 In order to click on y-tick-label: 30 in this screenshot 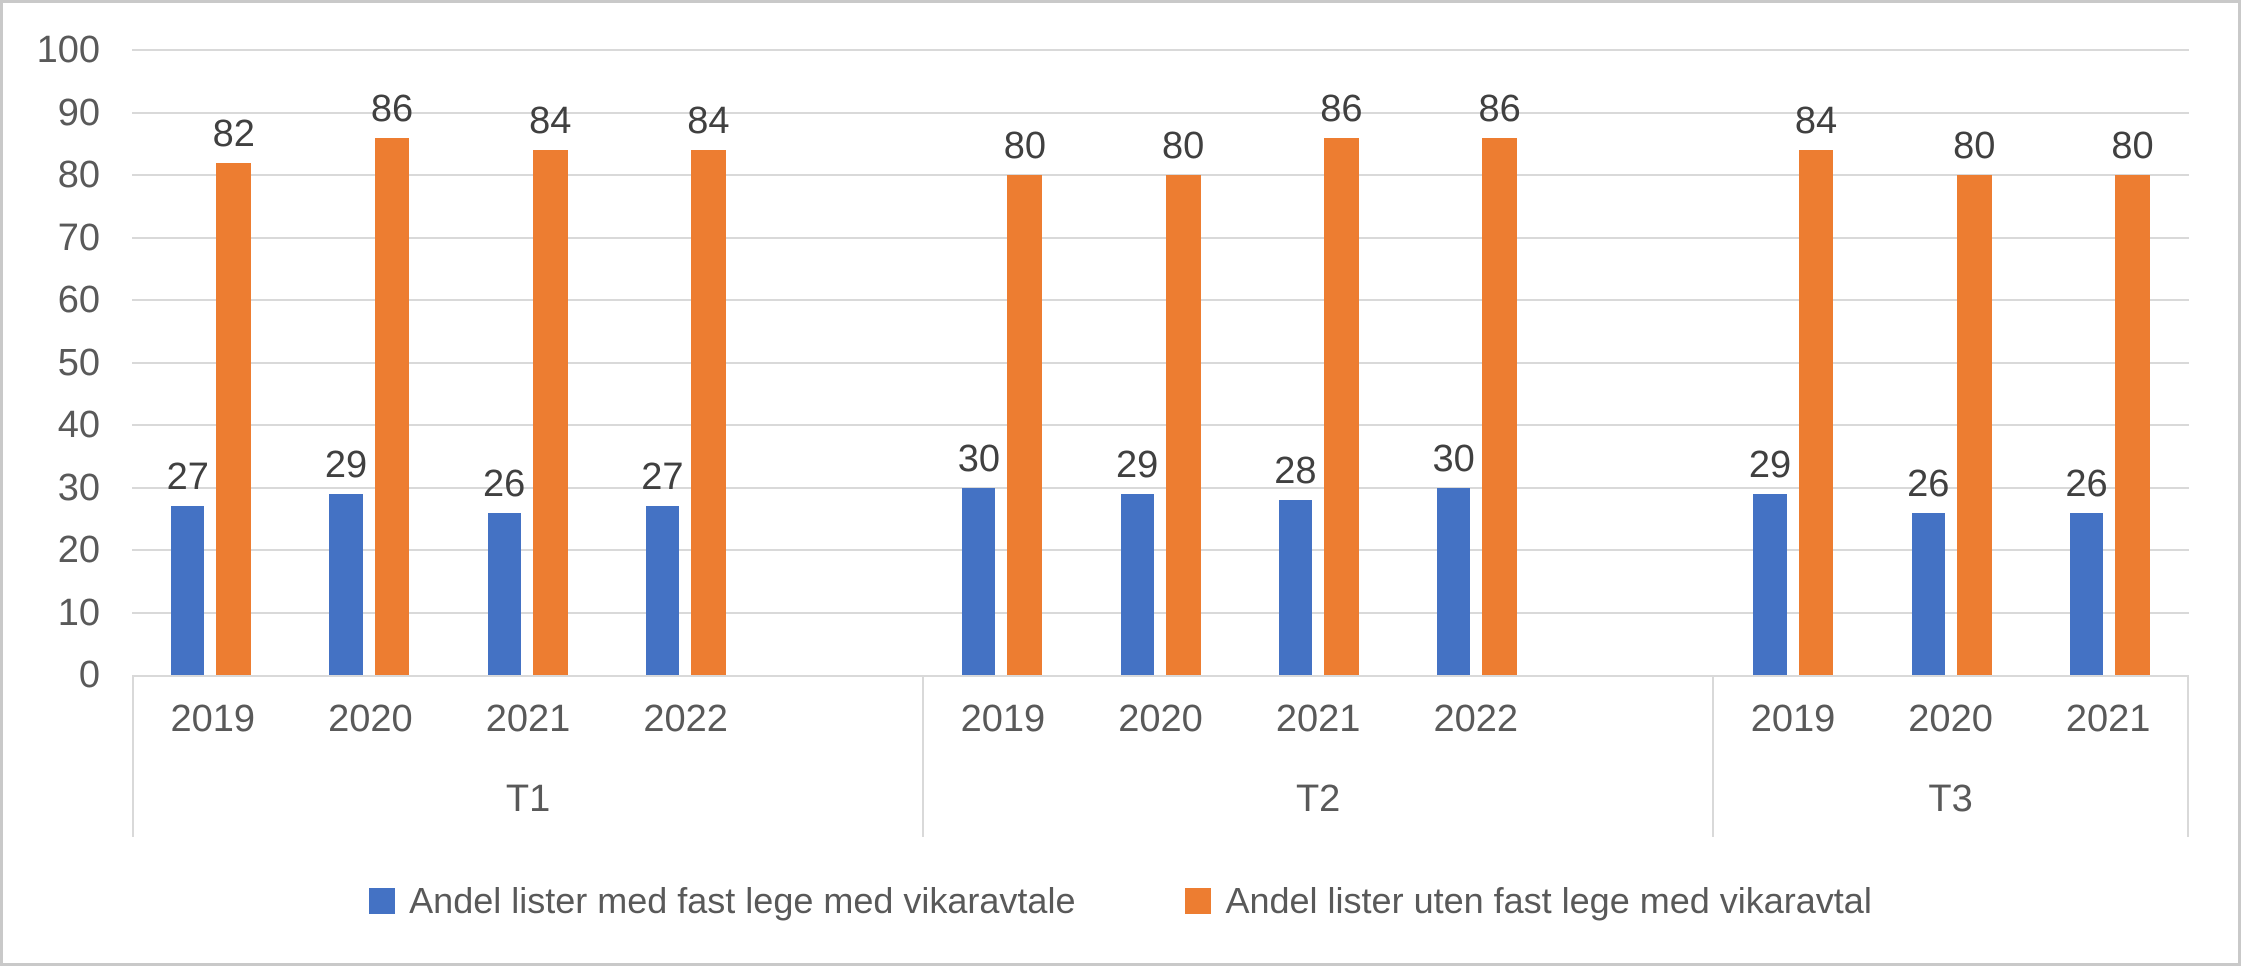, I will do `click(78, 487)`.